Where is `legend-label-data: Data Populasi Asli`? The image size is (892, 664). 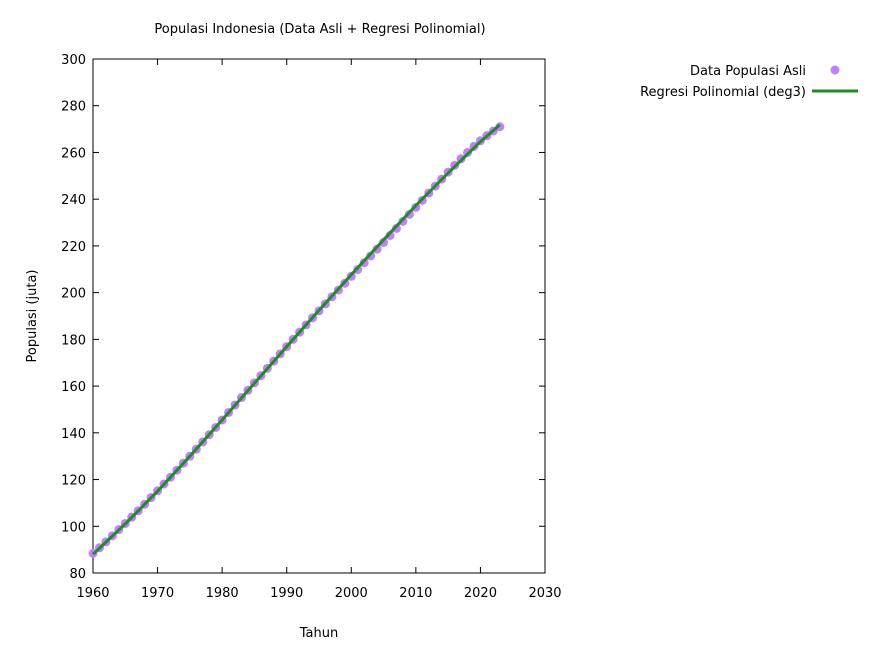
legend-label-data: Data Populasi Asli is located at coordinates (748, 71).